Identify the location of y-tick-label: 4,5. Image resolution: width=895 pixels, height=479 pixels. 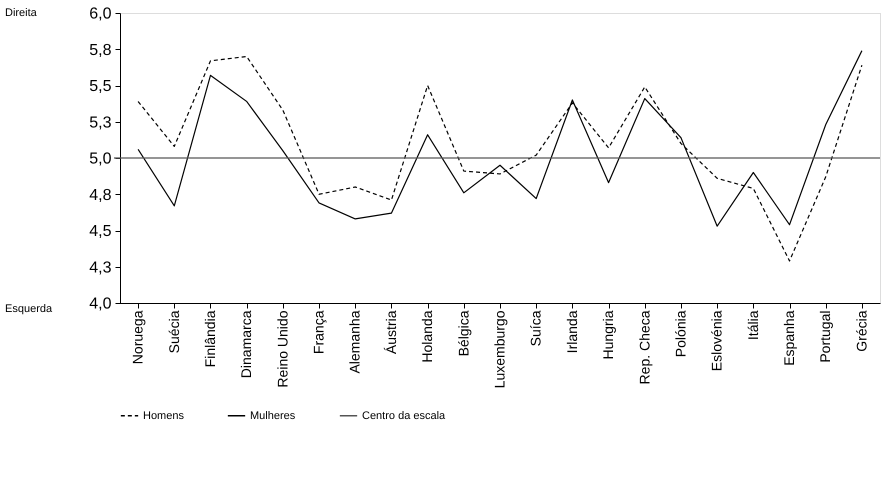
(100, 231).